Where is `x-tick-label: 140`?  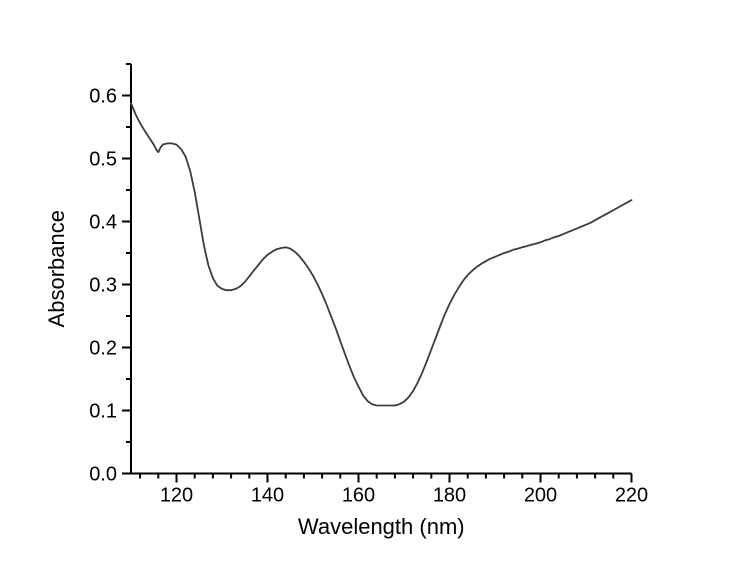 x-tick-label: 140 is located at coordinates (267, 496).